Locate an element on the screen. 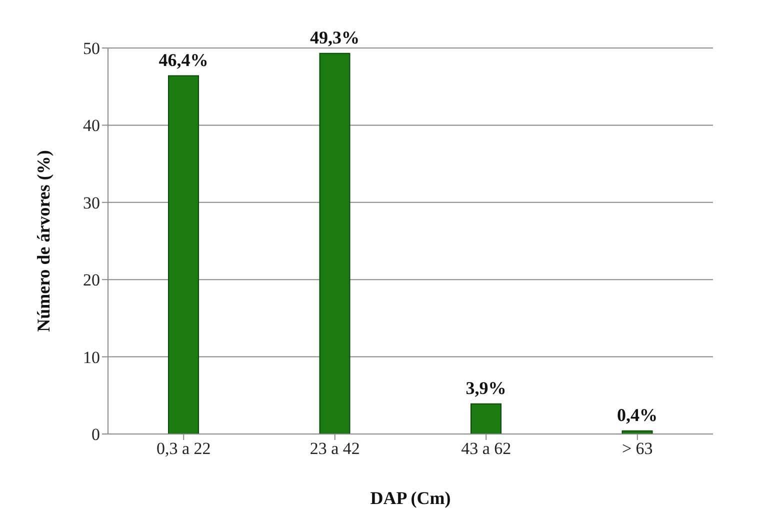  x-tick-label: 0,3 a 22 is located at coordinates (183, 448).